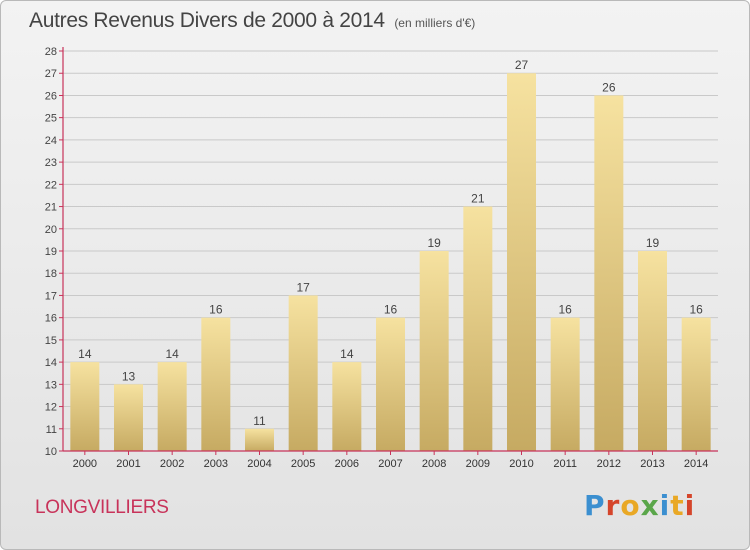 The image size is (750, 550). Describe the element at coordinates (129, 376) in the screenshot. I see `bar-value-label: 13` at that location.